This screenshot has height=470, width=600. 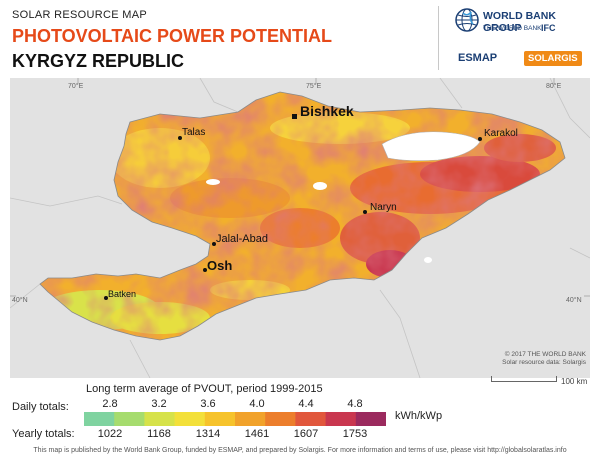 What do you see at coordinates (110, 434) in the screenshot?
I see `yearly-value: 1022` at bounding box center [110, 434].